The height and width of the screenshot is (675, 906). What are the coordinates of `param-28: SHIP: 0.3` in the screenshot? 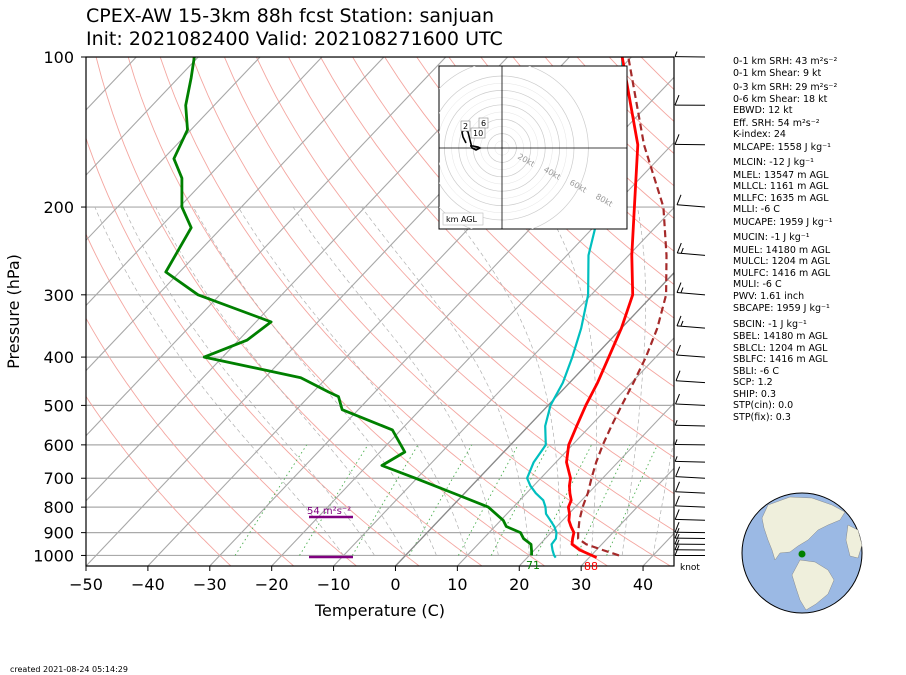 It's located at (755, 394).